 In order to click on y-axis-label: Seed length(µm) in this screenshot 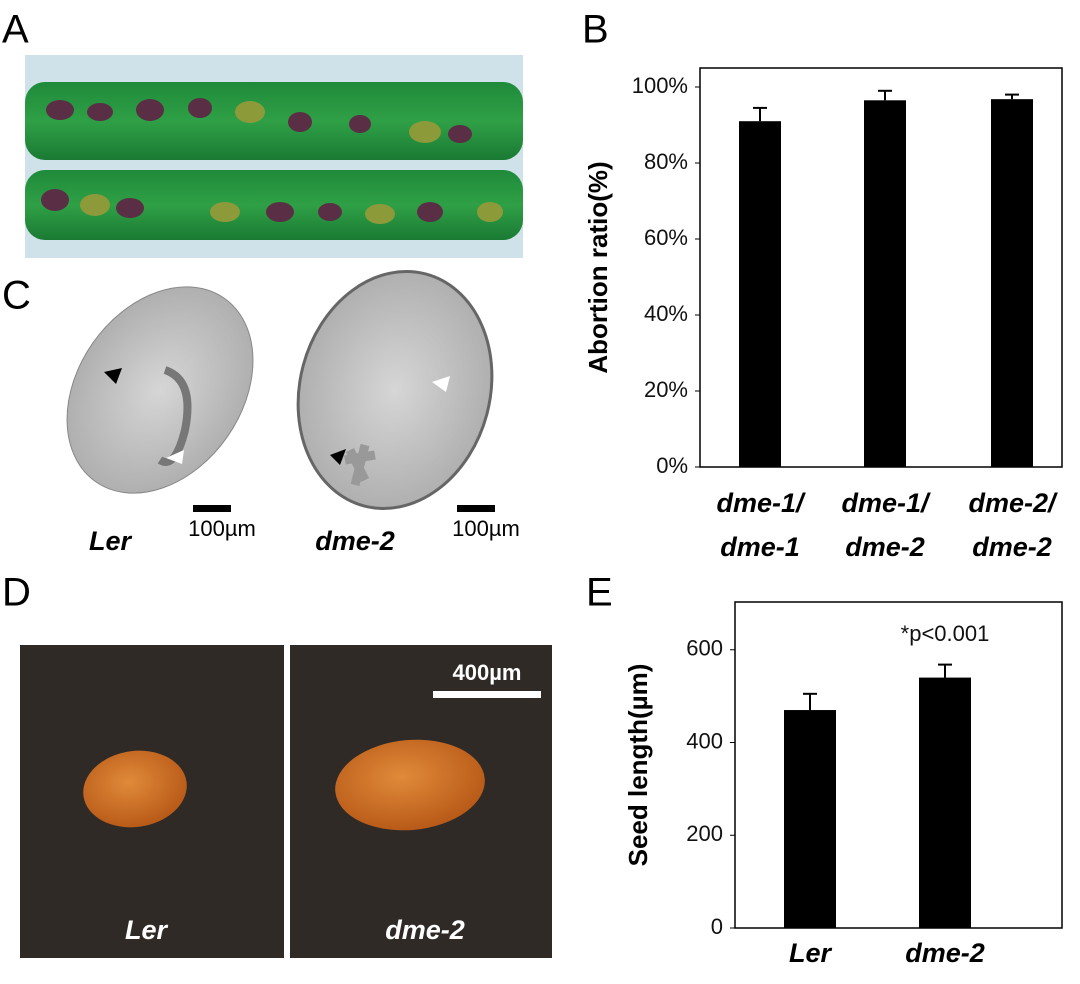, I will do `click(638, 765)`.